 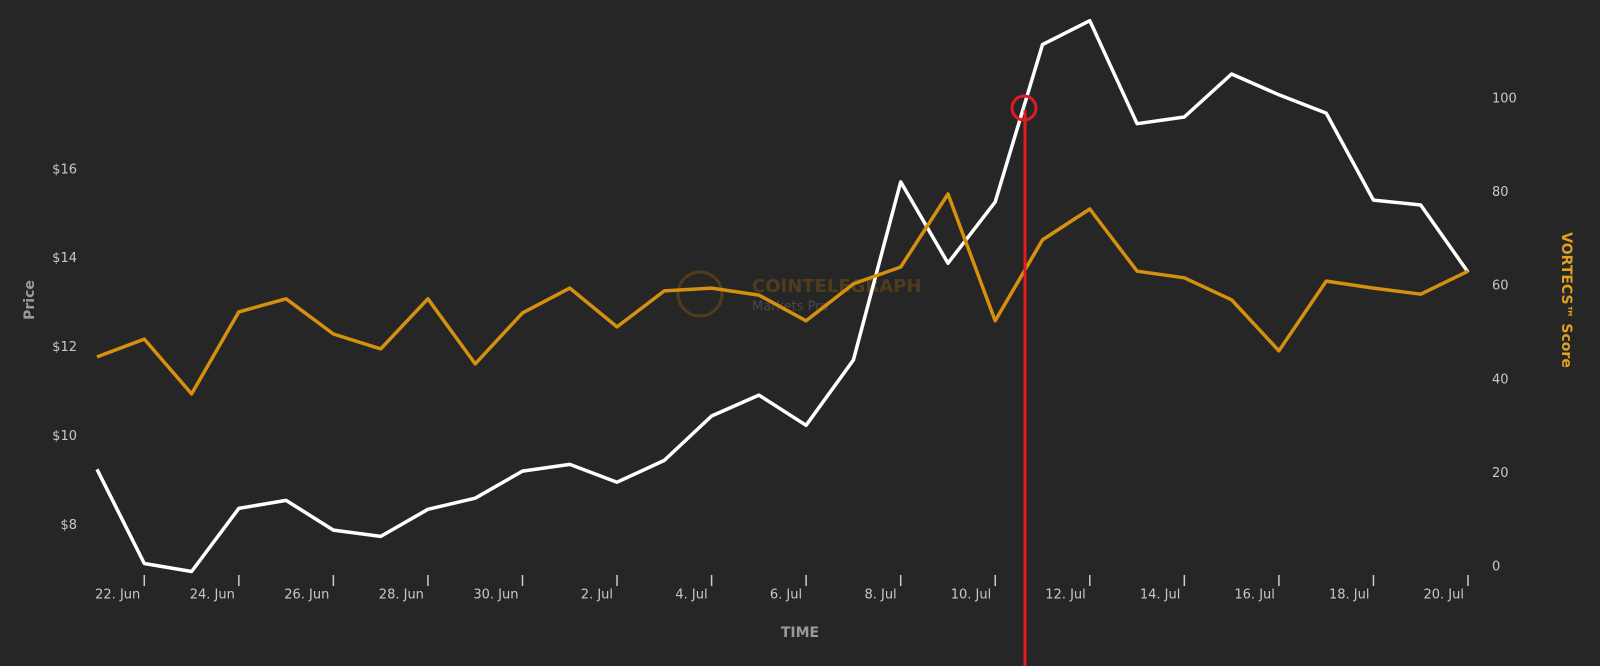 I want to click on x-axis-title: TIME, so click(x=800, y=633).